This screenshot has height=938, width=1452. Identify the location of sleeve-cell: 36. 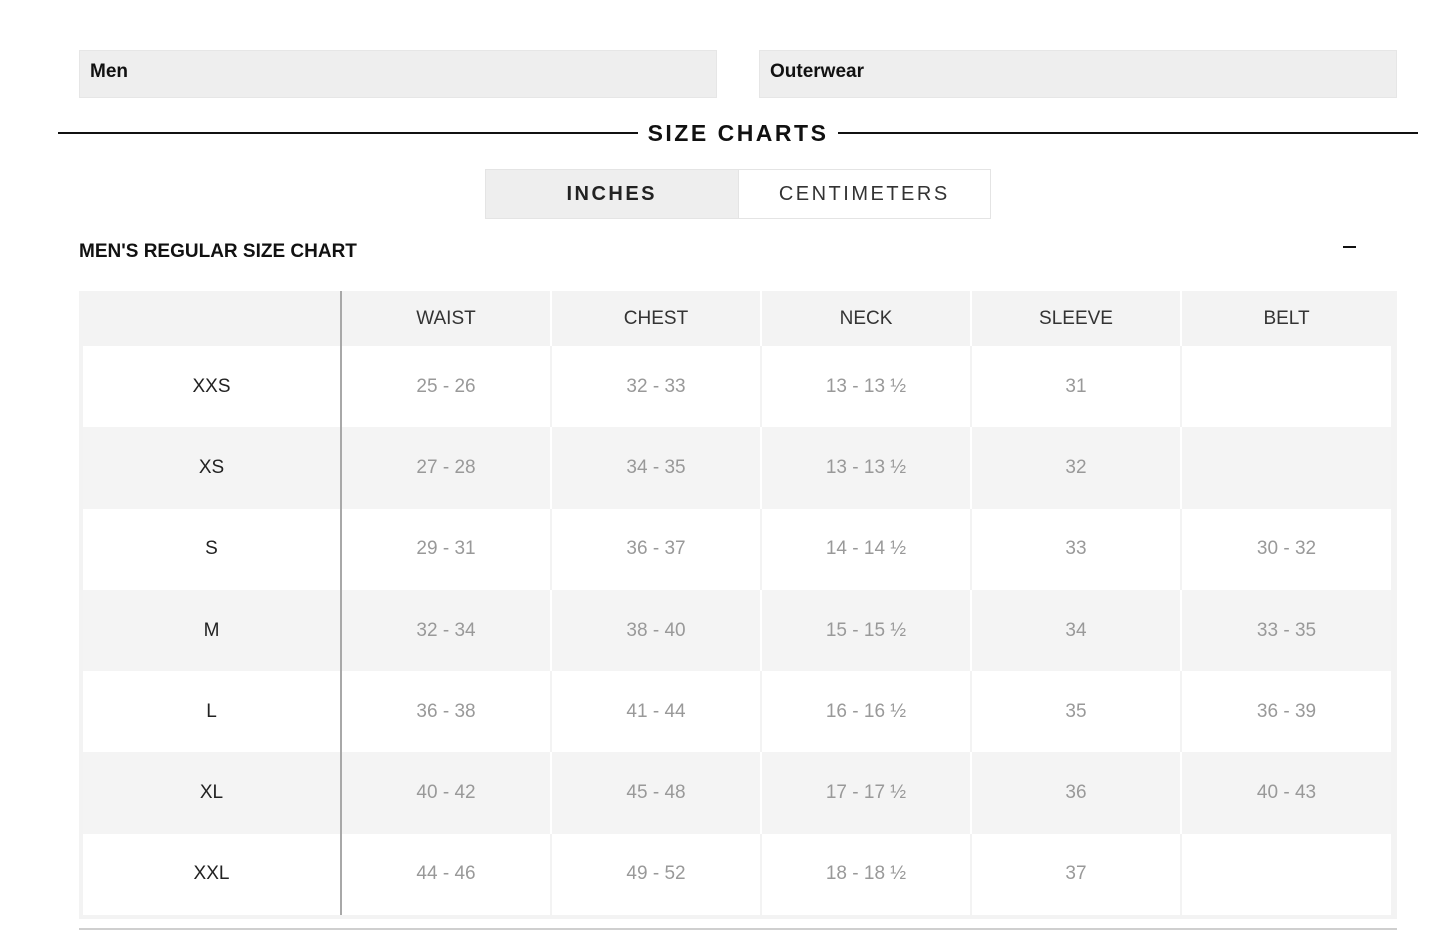
(1077, 793).